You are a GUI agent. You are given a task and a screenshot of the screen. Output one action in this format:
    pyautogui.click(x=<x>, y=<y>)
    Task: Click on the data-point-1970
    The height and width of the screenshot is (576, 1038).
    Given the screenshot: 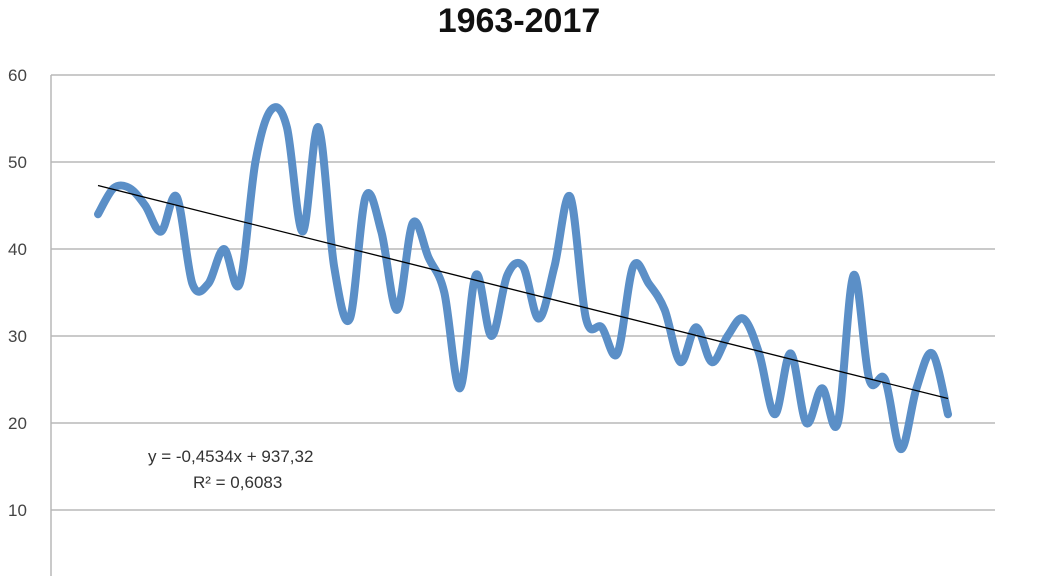 What is the action you would take?
    pyautogui.click(x=208, y=284)
    